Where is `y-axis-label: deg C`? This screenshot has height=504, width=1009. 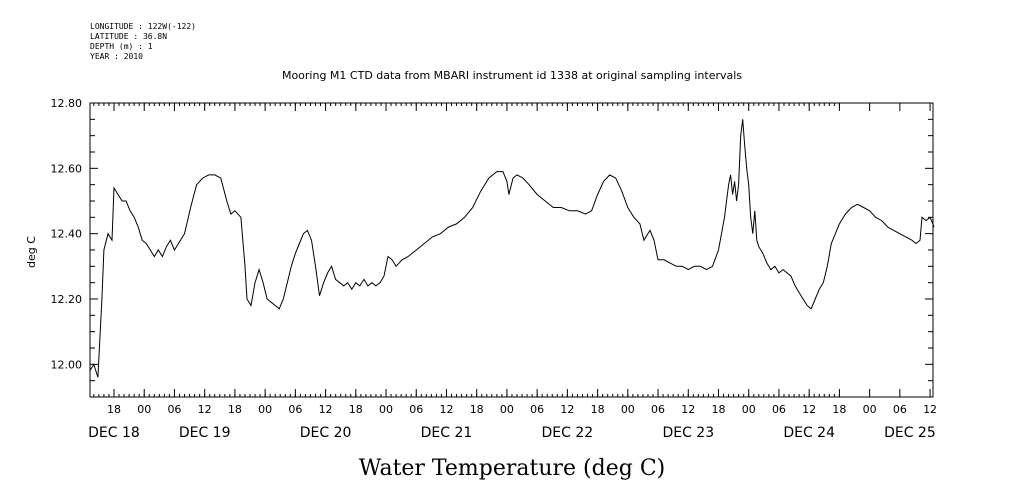 y-axis-label: deg C is located at coordinates (31, 252).